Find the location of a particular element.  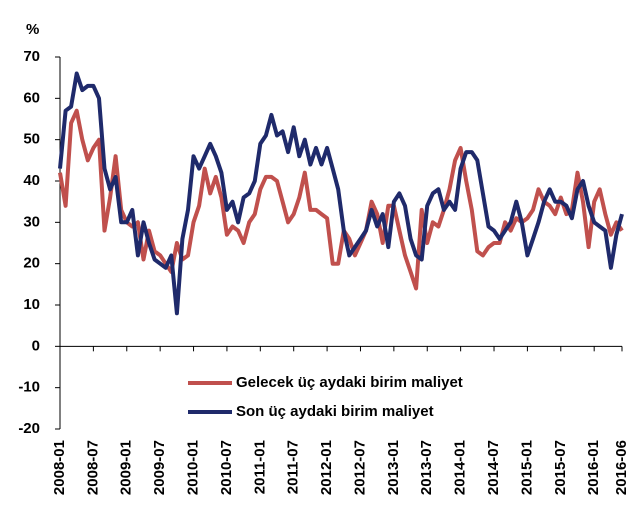

x-tick-label: 2012-07 is located at coordinates (359, 467).